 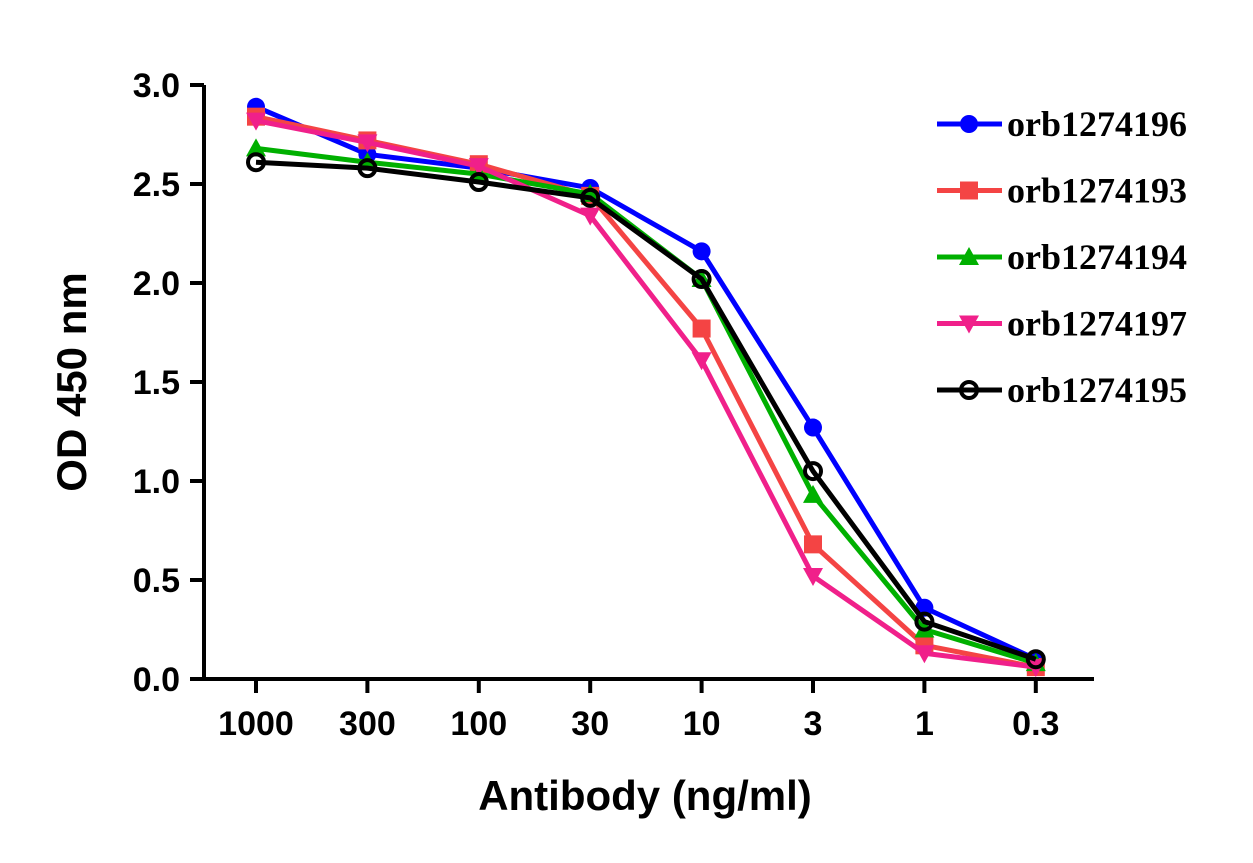 I want to click on y-tick-label: 0.0, so click(x=156, y=680).